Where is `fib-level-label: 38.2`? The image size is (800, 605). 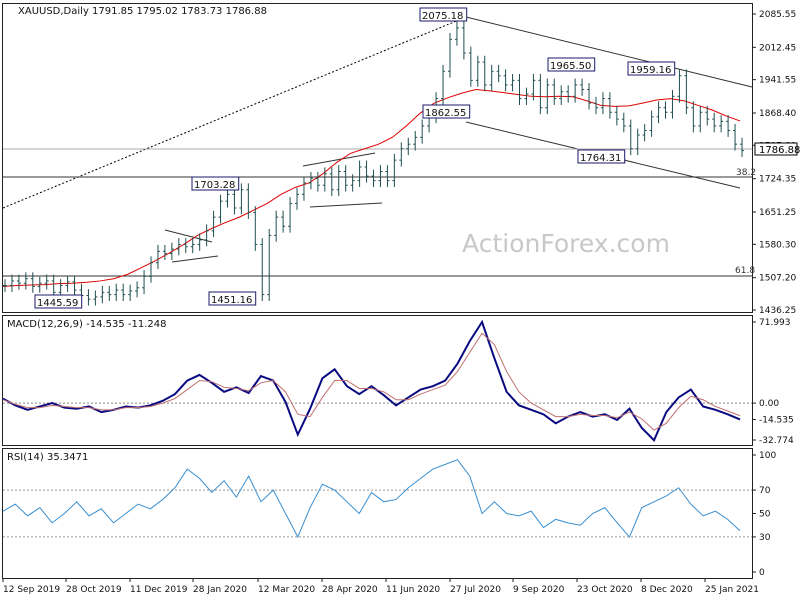 fib-level-label: 38.2 is located at coordinates (746, 173).